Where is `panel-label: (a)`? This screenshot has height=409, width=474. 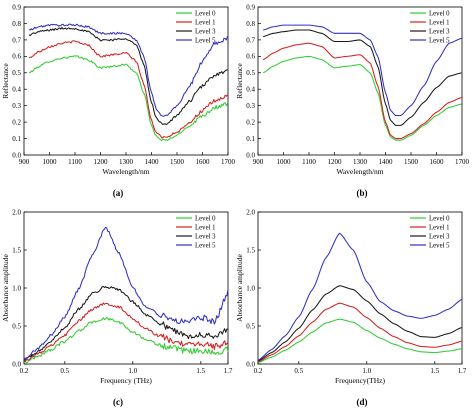 panel-label: (a) is located at coordinates (118, 193).